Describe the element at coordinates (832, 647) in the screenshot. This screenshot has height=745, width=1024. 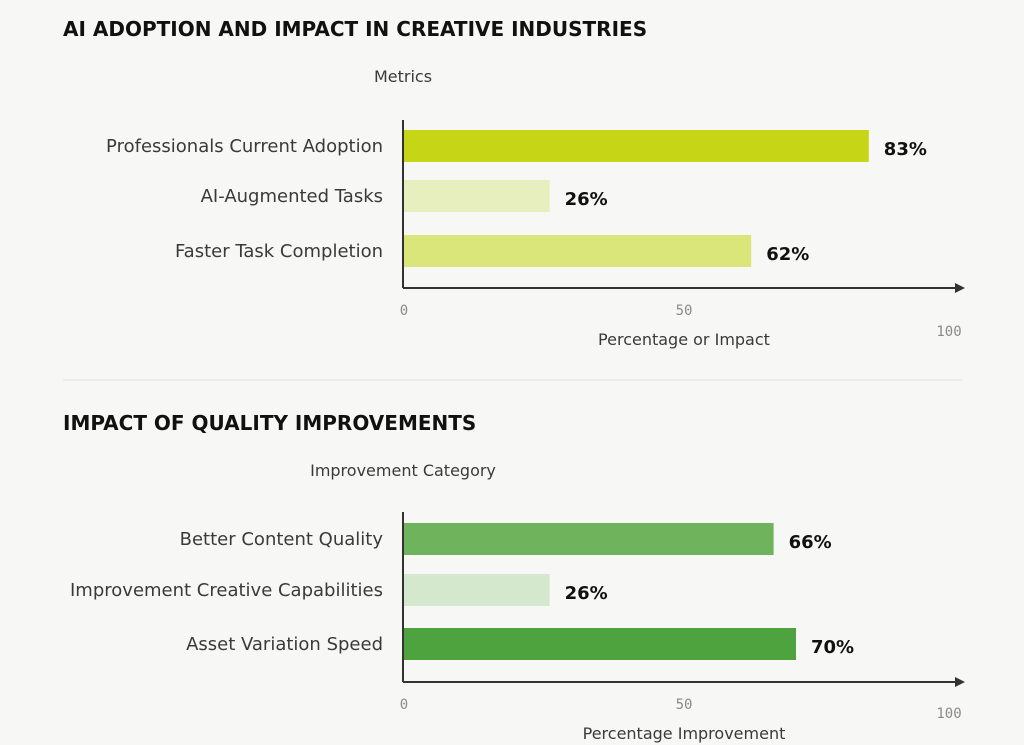
I see `value-label: 70%` at that location.